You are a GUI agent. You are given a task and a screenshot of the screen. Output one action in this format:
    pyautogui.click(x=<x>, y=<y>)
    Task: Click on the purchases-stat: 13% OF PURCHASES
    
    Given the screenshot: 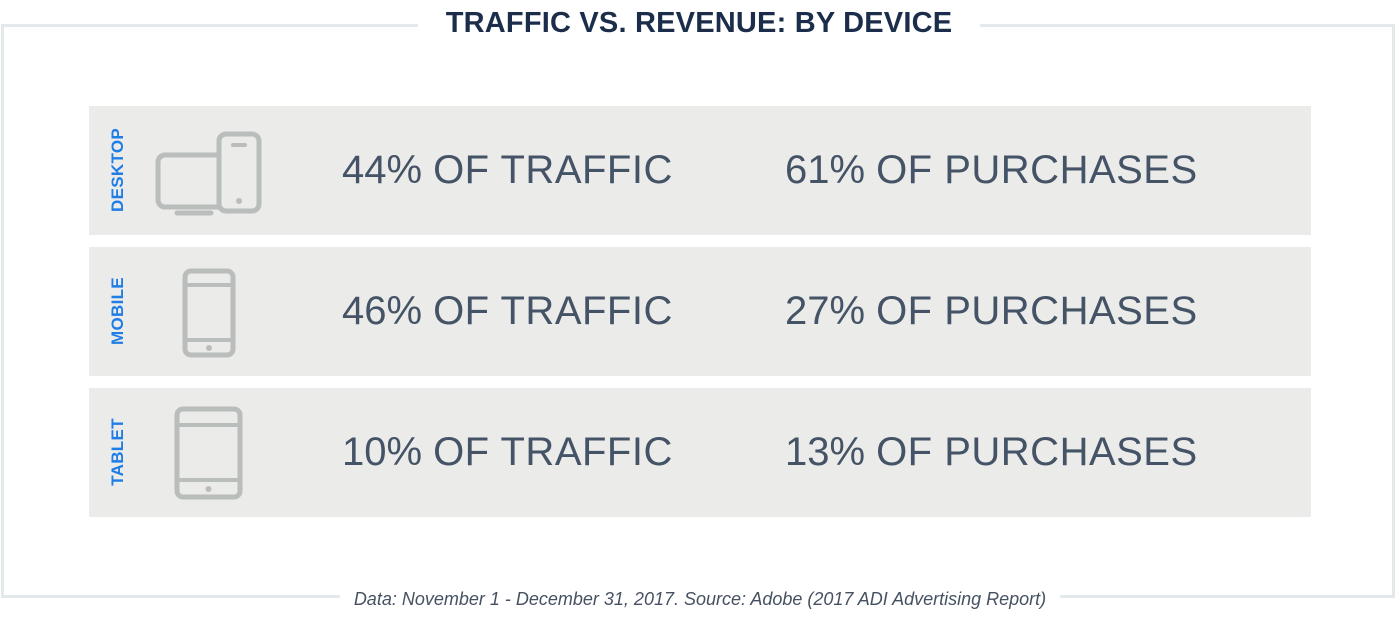 What is the action you would take?
    pyautogui.click(x=991, y=452)
    